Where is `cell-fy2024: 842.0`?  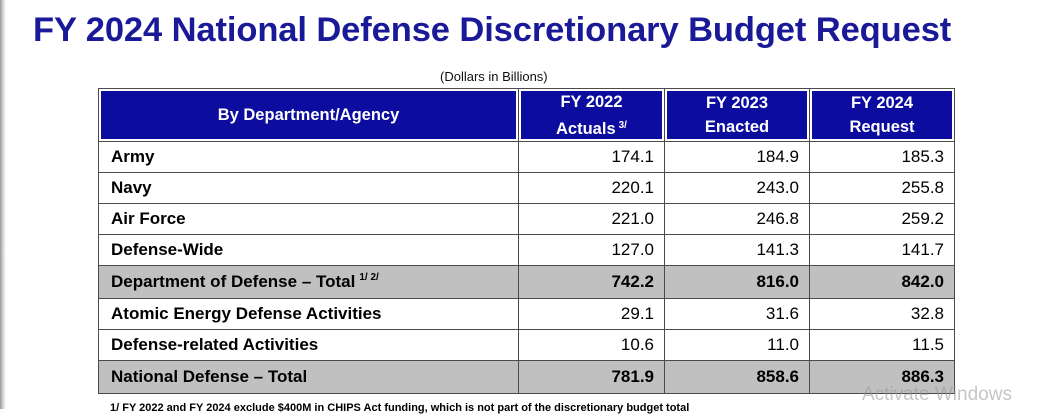
cell-fy2024: 842.0 is located at coordinates (882, 282).